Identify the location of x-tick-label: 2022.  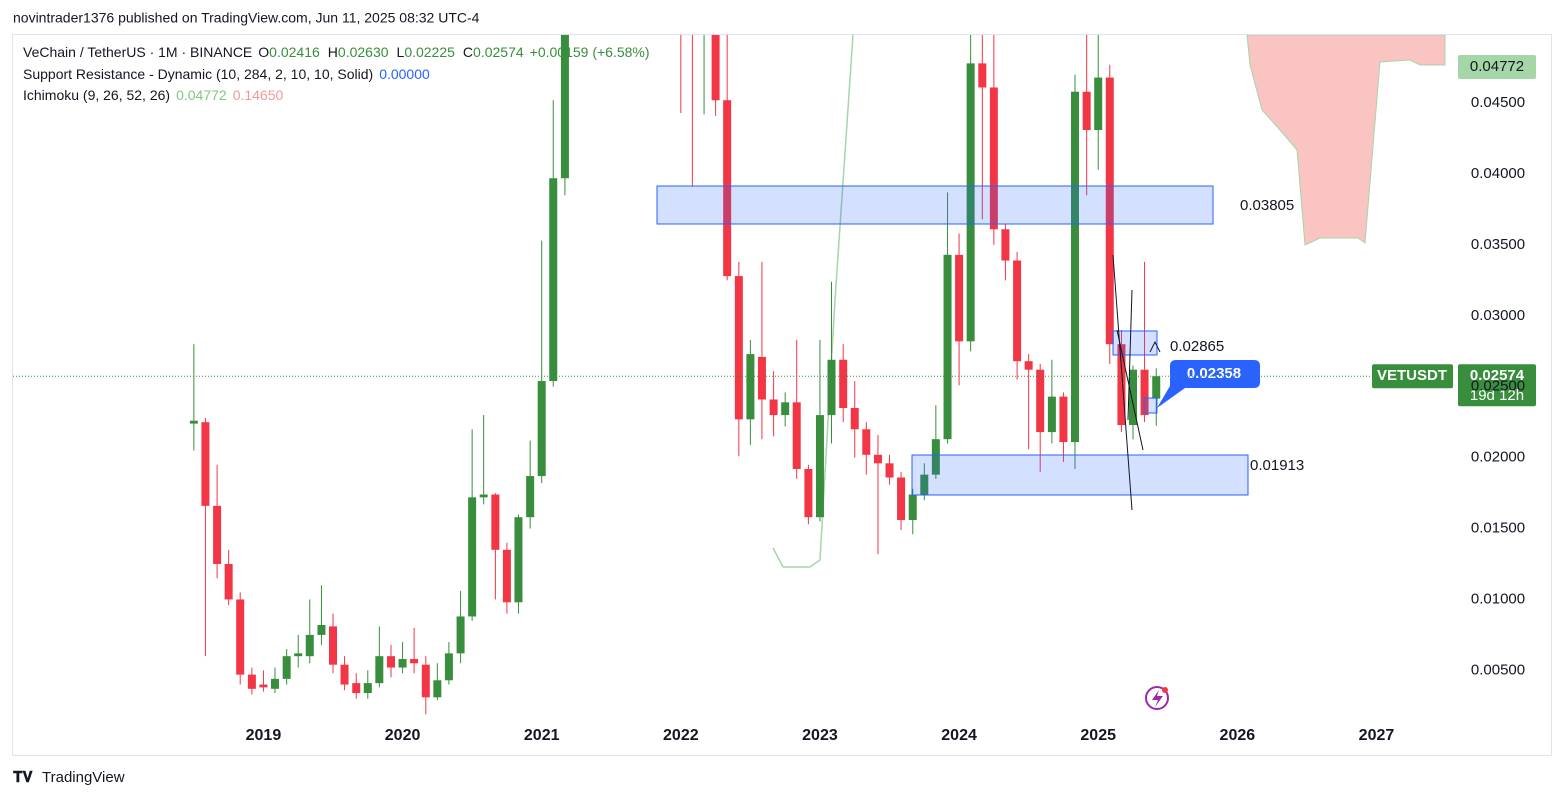
(681, 735).